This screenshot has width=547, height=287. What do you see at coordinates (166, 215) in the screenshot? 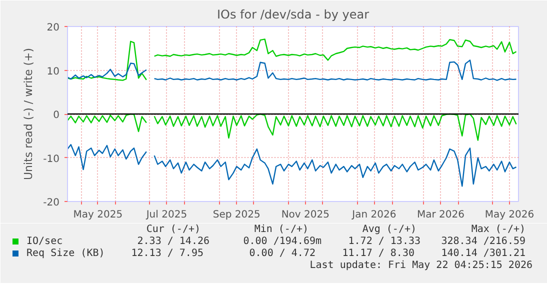
I see `x-tick-label: Jul 2025` at bounding box center [166, 215].